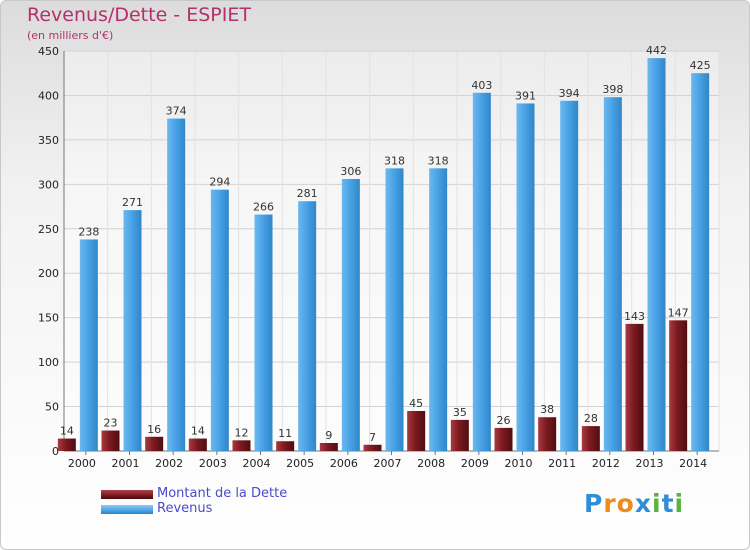 The width and height of the screenshot is (750, 550). I want to click on debt-value-label: 16, so click(154, 429).